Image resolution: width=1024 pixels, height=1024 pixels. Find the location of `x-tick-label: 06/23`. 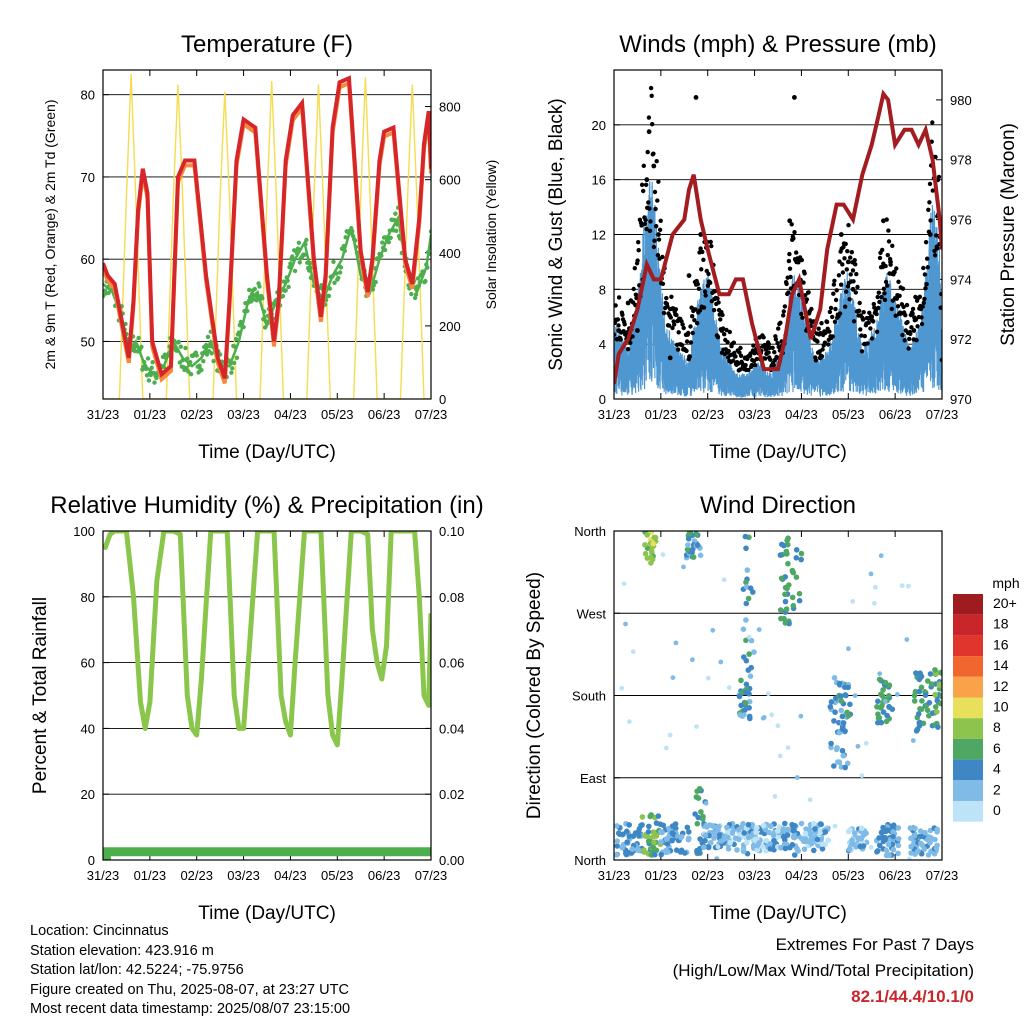

x-tick-label: 06/23 is located at coordinates (895, 414).